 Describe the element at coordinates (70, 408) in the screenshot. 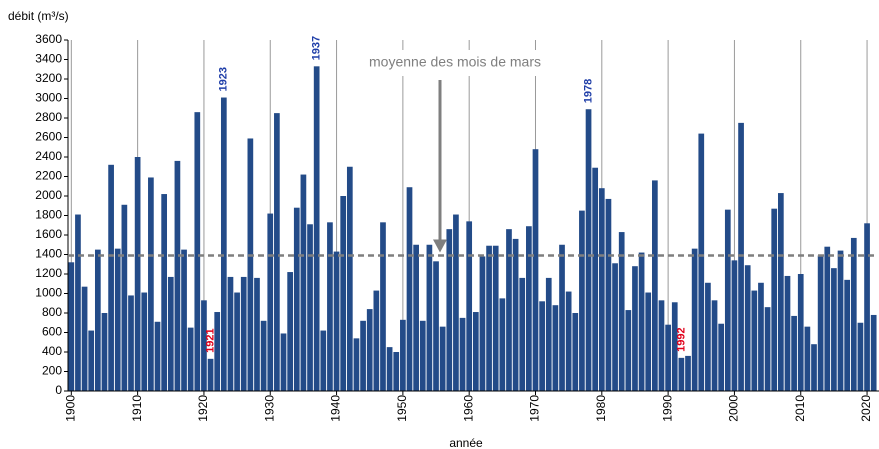

I see `x-tick-label: 1900` at that location.